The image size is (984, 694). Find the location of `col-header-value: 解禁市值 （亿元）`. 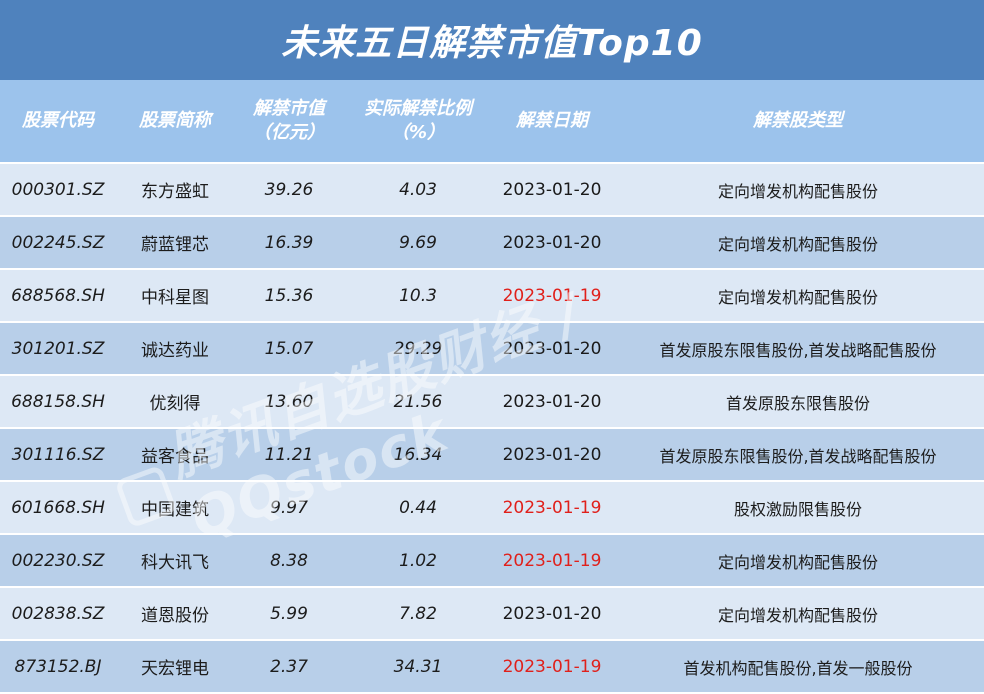

col-header-value: 解禁市值 （亿元） is located at coordinates (289, 122).